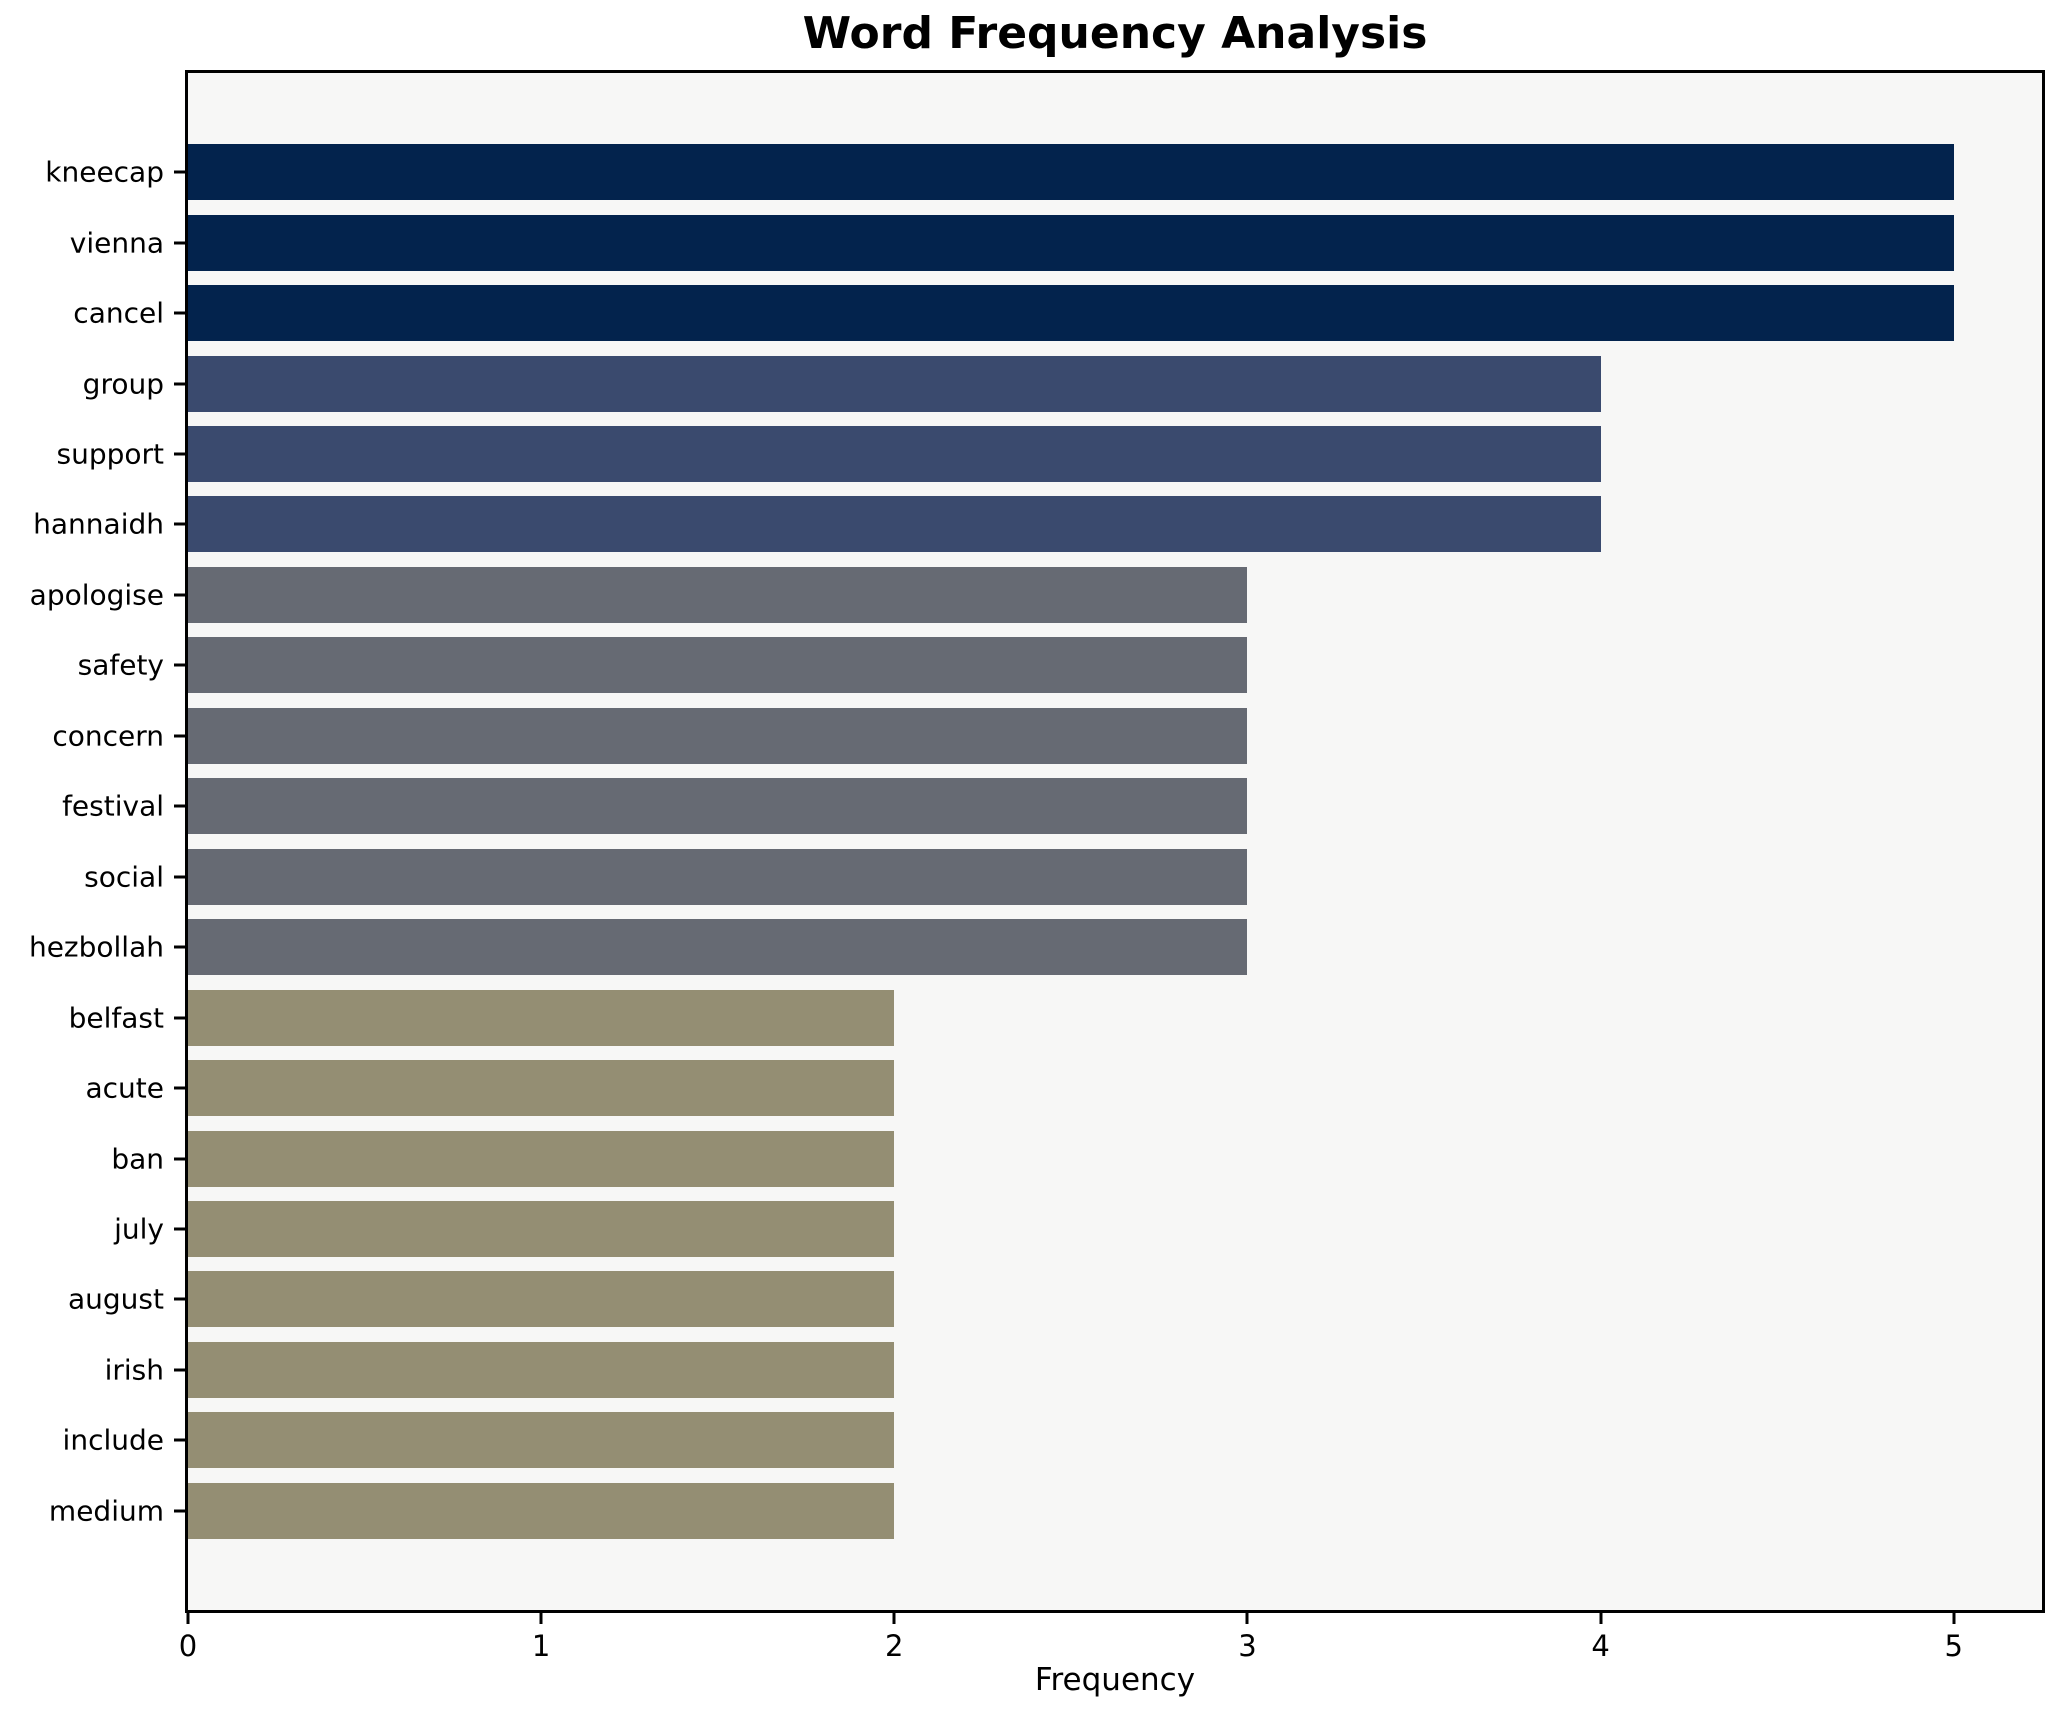  What do you see at coordinates (124, 877) in the screenshot?
I see `y-axis-label-social: social` at bounding box center [124, 877].